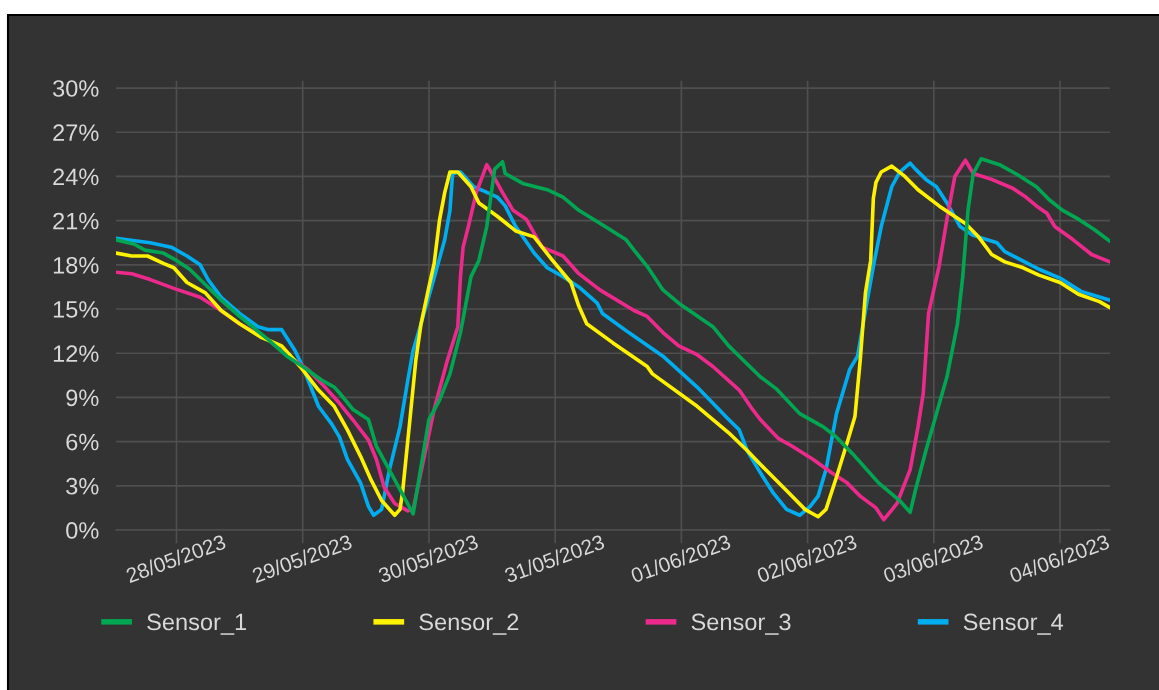 The width and height of the screenshot is (1159, 690). Describe the element at coordinates (75, 88) in the screenshot. I see `y-tick-label: 30%` at that location.